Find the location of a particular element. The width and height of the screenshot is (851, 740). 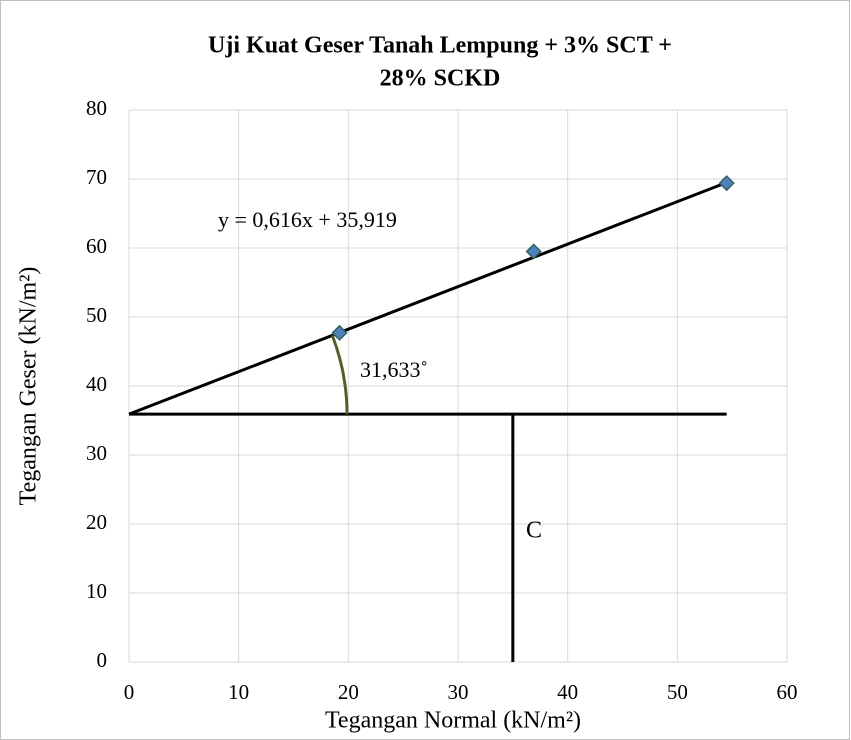

x-axis-label: Tegangan Normal (kN/m²) is located at coordinates (453, 721).